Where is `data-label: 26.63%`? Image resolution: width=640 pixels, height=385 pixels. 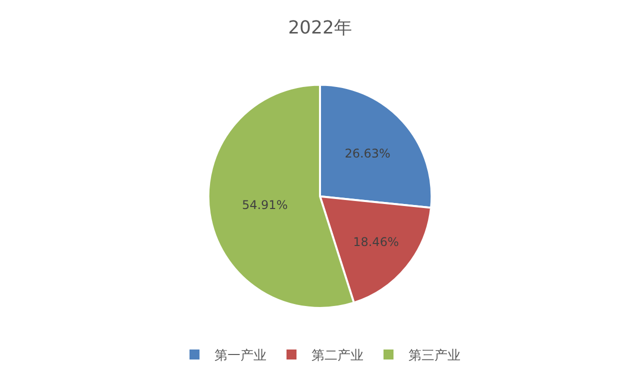
data-label: 26.63% is located at coordinates (367, 153).